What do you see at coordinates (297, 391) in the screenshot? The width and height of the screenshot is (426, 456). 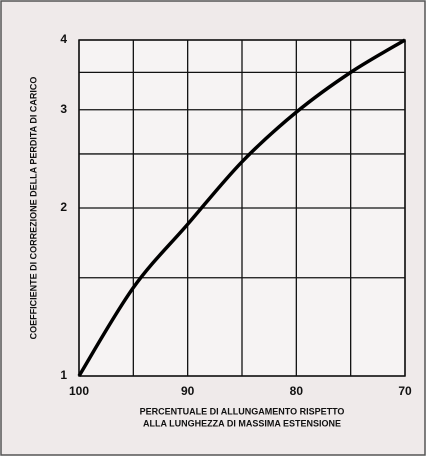 I see `x-tick-label: 80` at bounding box center [297, 391].